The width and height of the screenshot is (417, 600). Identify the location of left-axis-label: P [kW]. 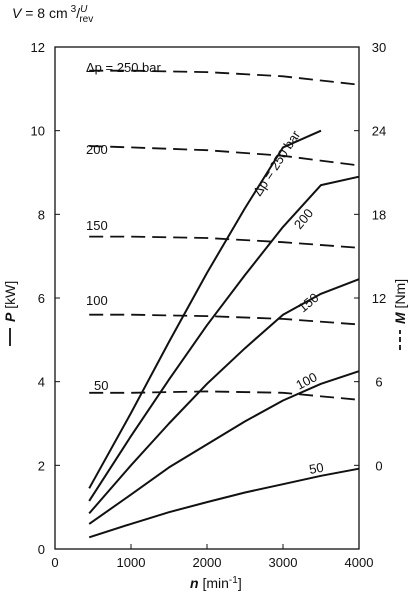
(10, 301).